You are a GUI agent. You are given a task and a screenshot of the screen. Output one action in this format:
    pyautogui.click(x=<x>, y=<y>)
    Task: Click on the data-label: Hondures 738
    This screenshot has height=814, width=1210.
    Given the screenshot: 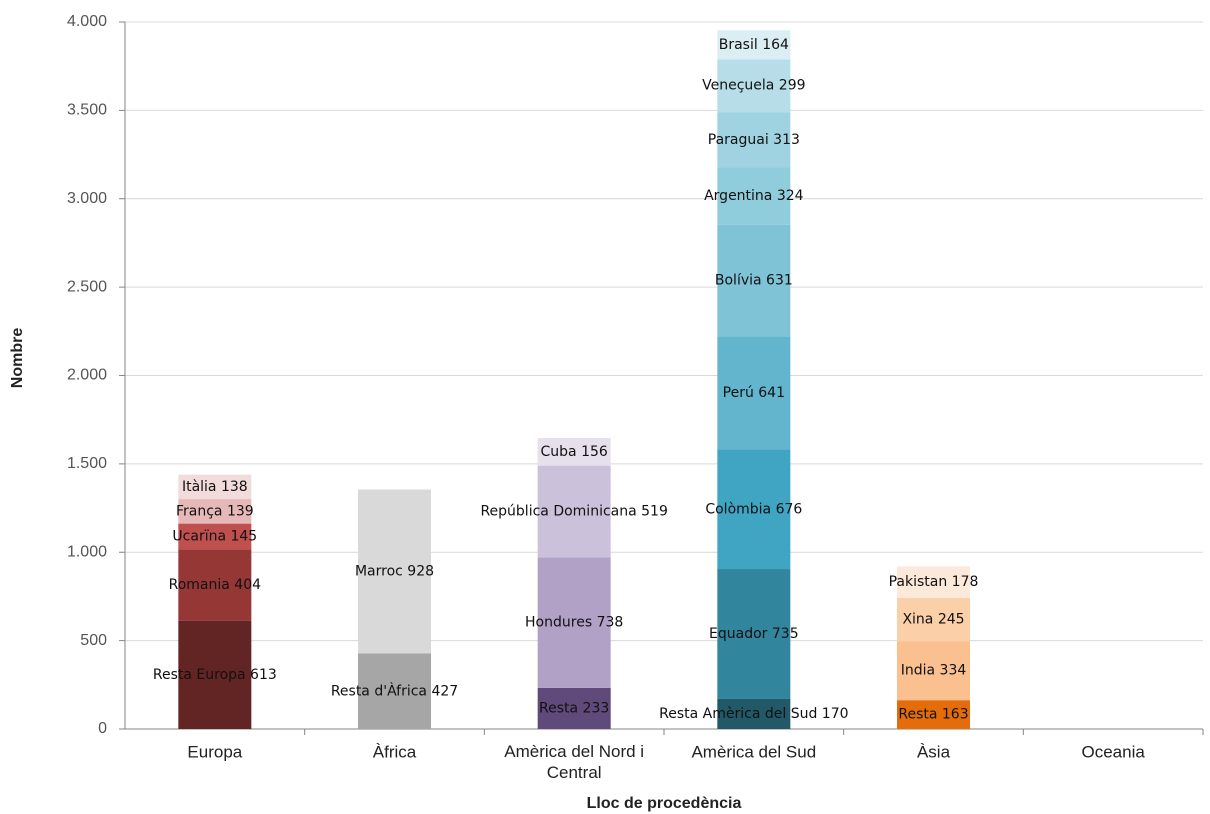 What is the action you would take?
    pyautogui.click(x=574, y=623)
    